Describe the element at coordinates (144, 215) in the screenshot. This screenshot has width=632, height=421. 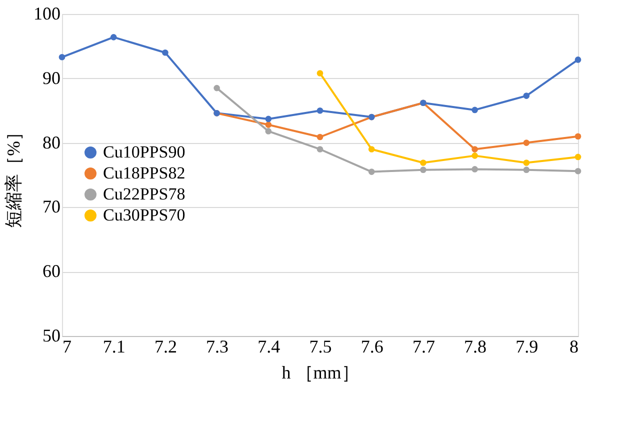
I see `legend-label: Cu30PPS70` at that location.